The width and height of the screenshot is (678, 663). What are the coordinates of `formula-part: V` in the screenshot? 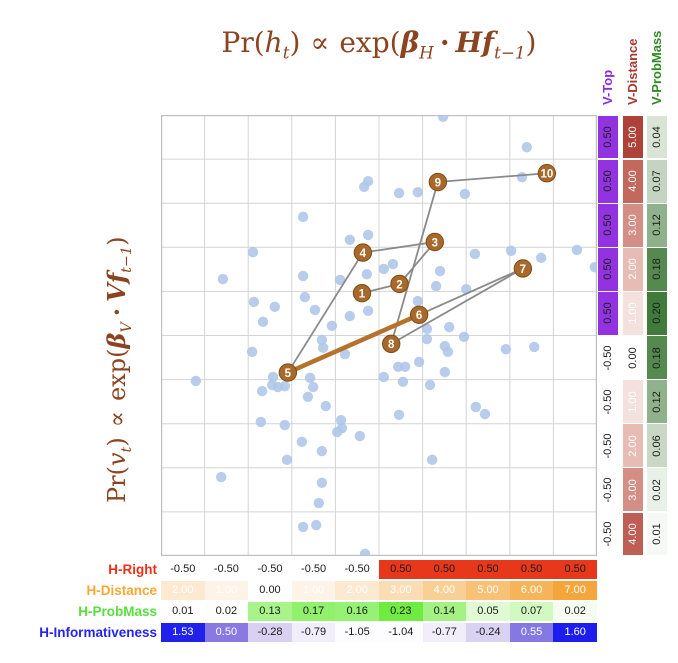 It's located at (126, 327).